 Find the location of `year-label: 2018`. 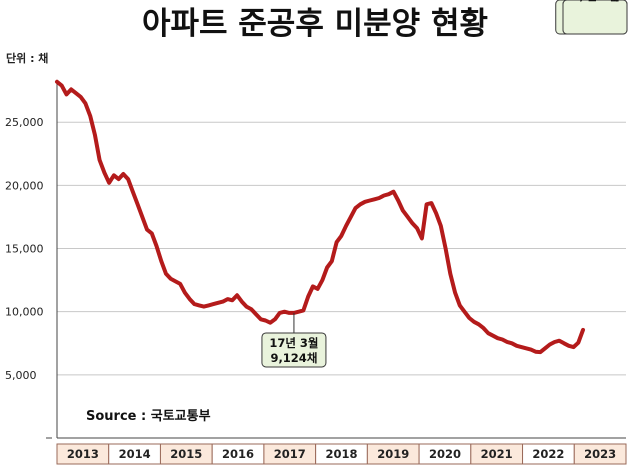

year-label: 2018 is located at coordinates (341, 454).